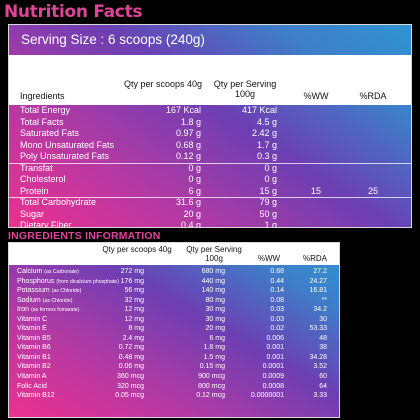  What do you see at coordinates (136, 329) in the screenshot?
I see `qty-per-scoops: 8 mg` at bounding box center [136, 329].